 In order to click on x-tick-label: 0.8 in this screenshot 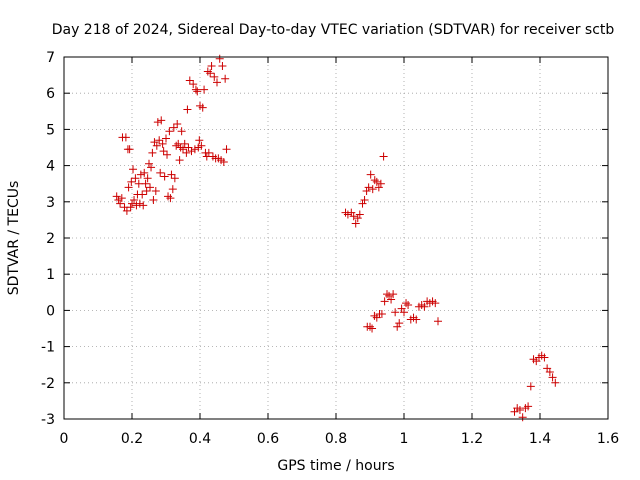, I will do `click(336, 439)`.